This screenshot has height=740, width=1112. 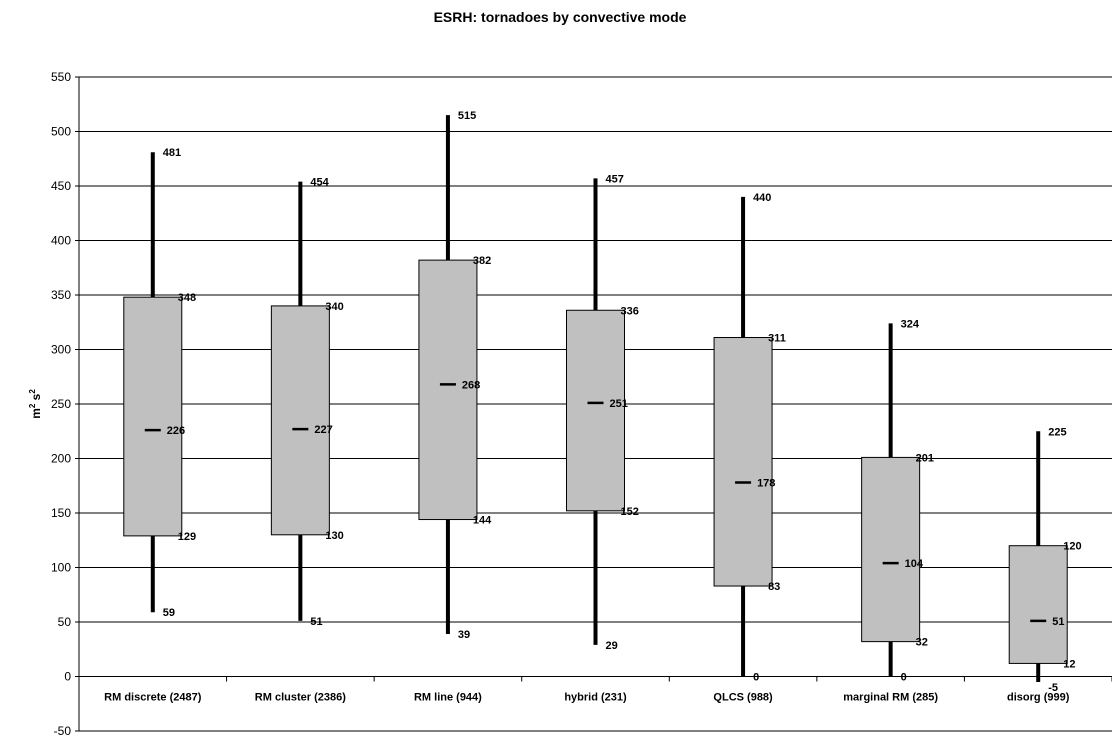 What do you see at coordinates (61, 513) in the screenshot?
I see `y-tick-label: 150` at bounding box center [61, 513].